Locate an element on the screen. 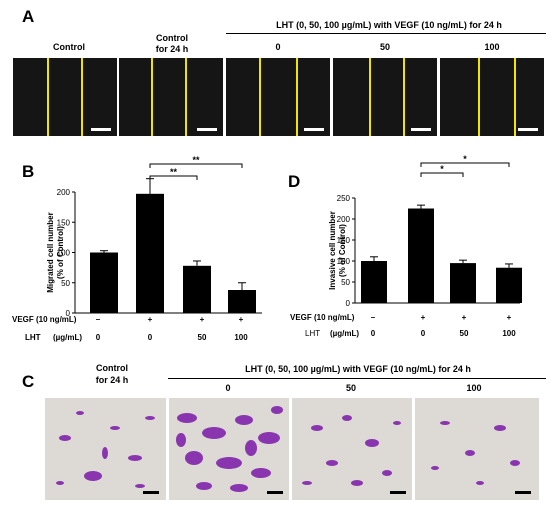 The width and height of the screenshot is (550, 508). panel-c-letter: C is located at coordinates (28, 381).